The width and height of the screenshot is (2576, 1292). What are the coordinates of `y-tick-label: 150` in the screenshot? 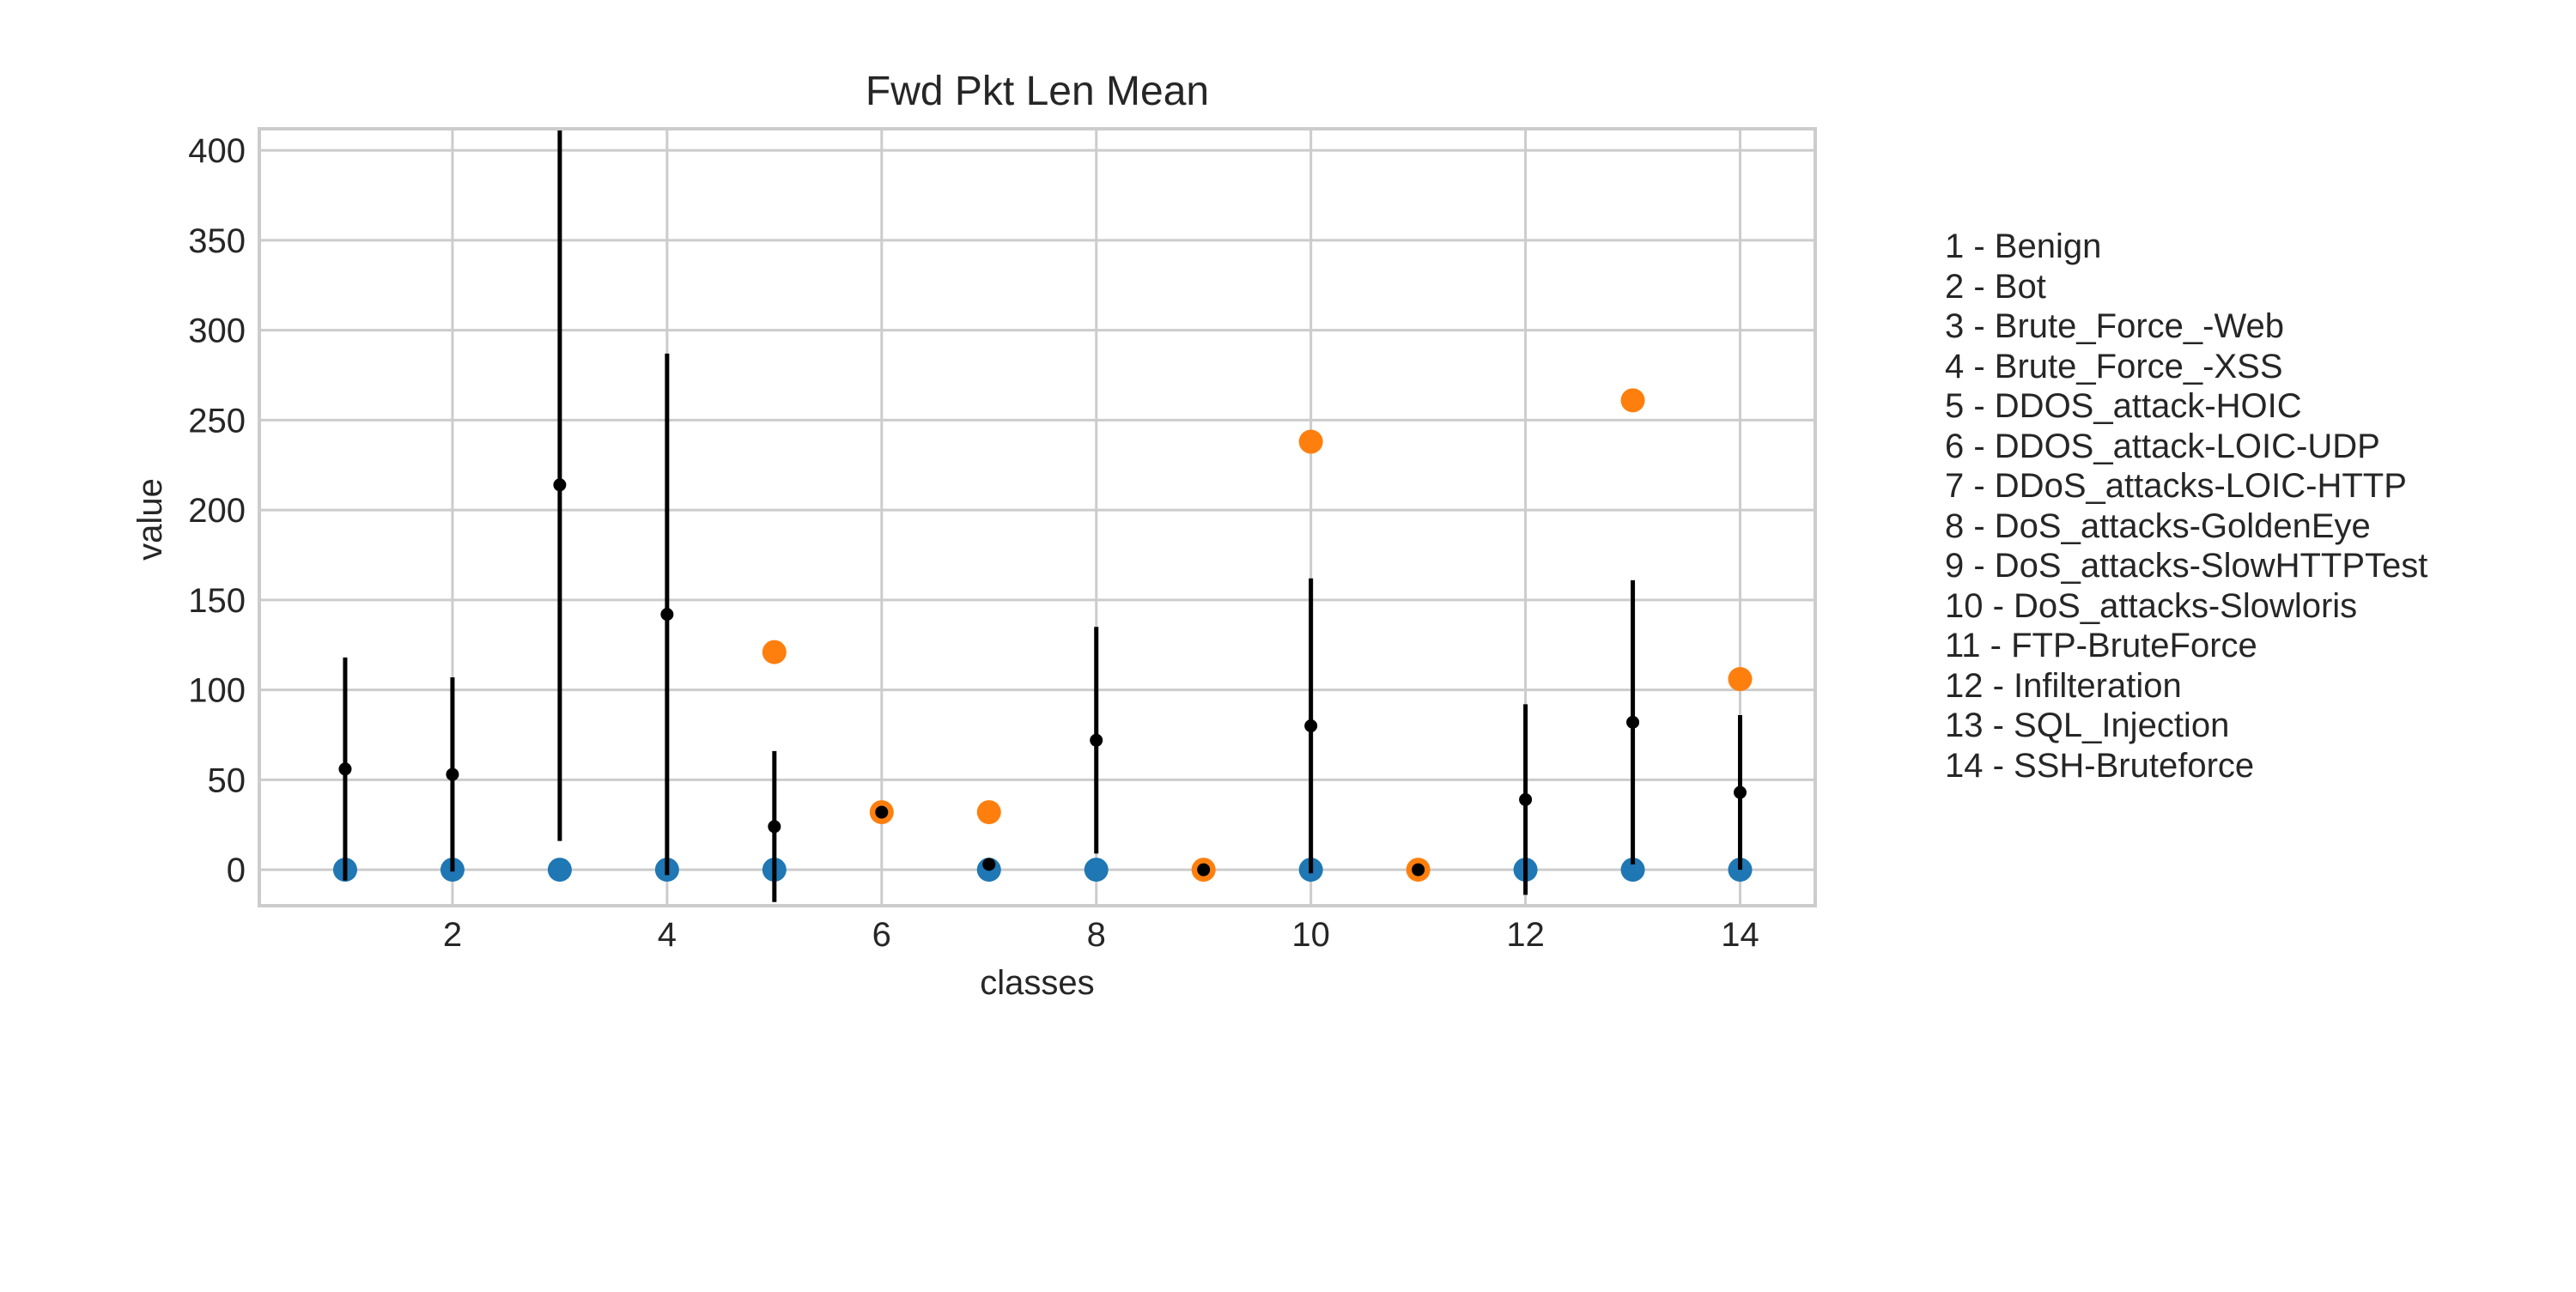 It's located at (217, 601).